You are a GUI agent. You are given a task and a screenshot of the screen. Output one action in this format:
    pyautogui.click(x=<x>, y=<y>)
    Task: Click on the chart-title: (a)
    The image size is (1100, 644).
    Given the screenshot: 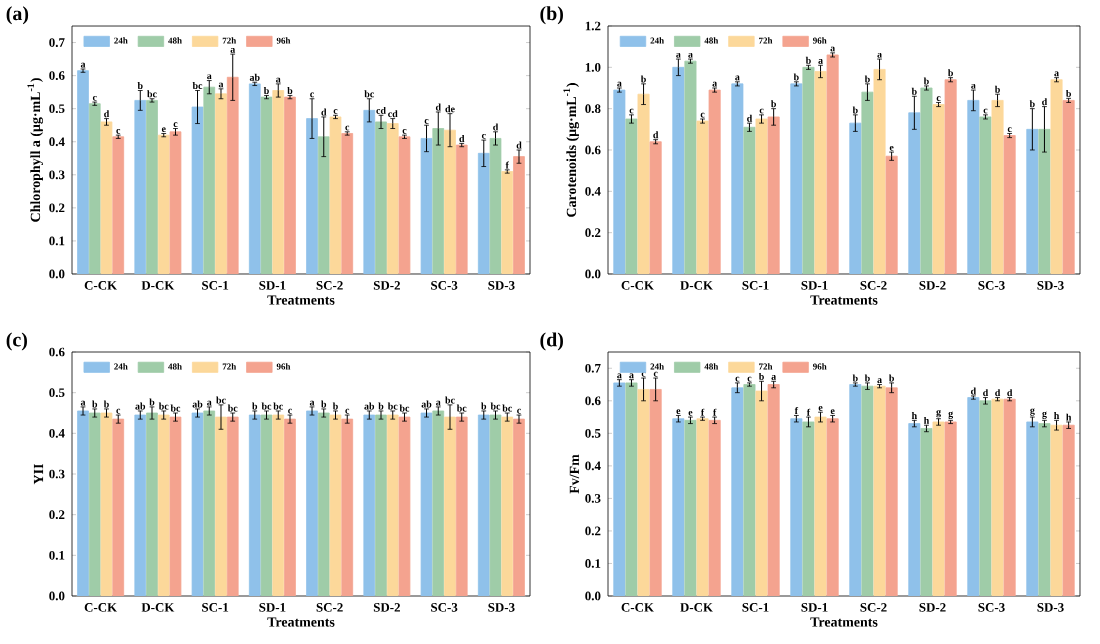 What is the action you would take?
    pyautogui.click(x=17, y=15)
    